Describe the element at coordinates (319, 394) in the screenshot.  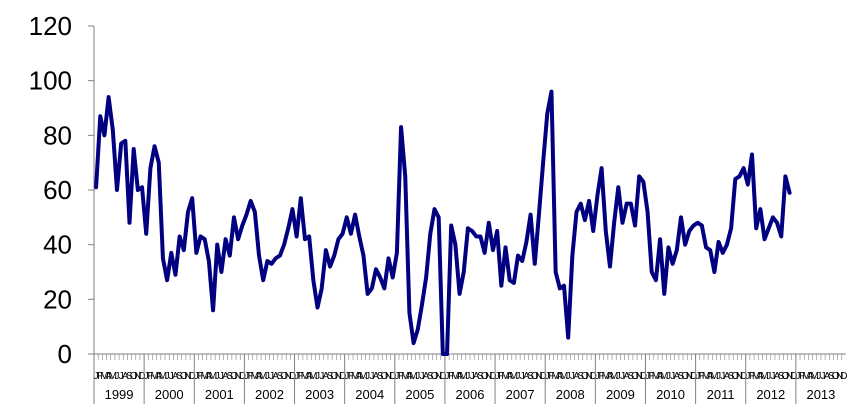
I see `year-label: 2003` at that location.